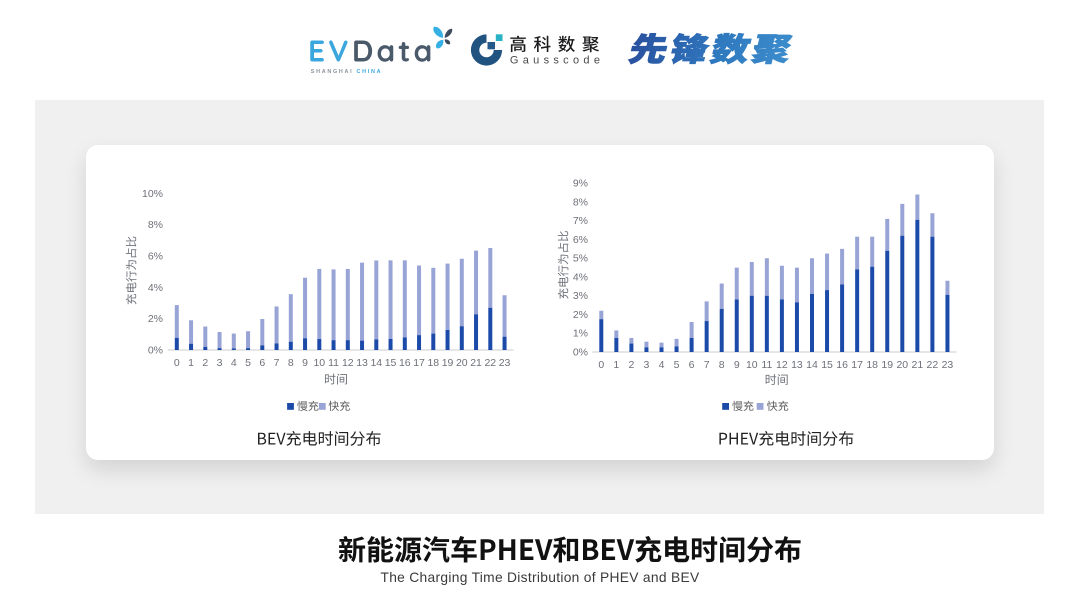  What do you see at coordinates (580, 221) in the screenshot?
I see `svg-text: 7%` at bounding box center [580, 221].